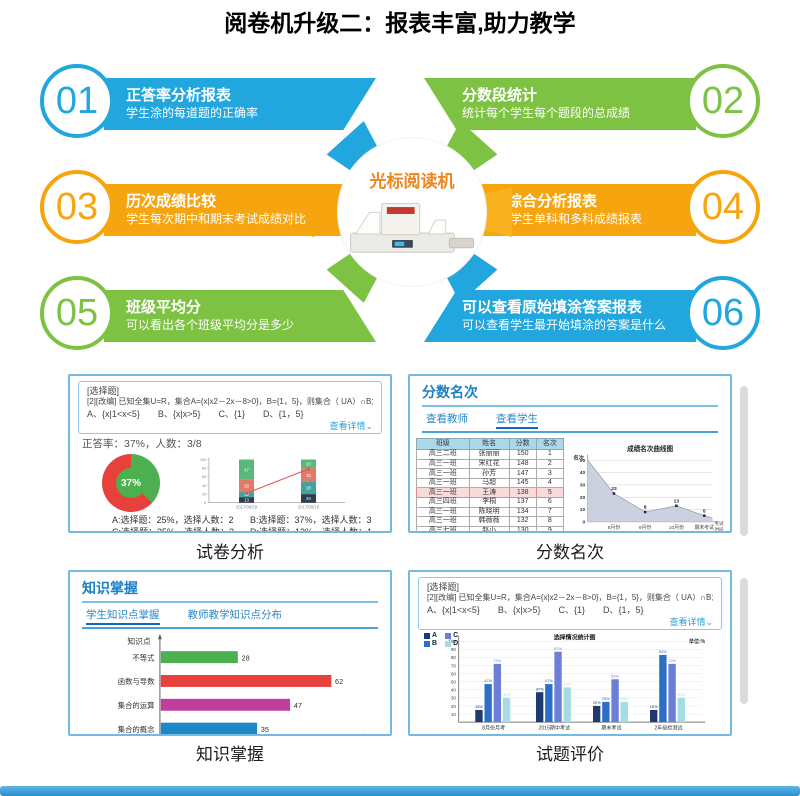 The image size is (800, 796). Describe the element at coordinates (135, 681) in the screenshot. I see `svg-text: 函数与导数` at that location.